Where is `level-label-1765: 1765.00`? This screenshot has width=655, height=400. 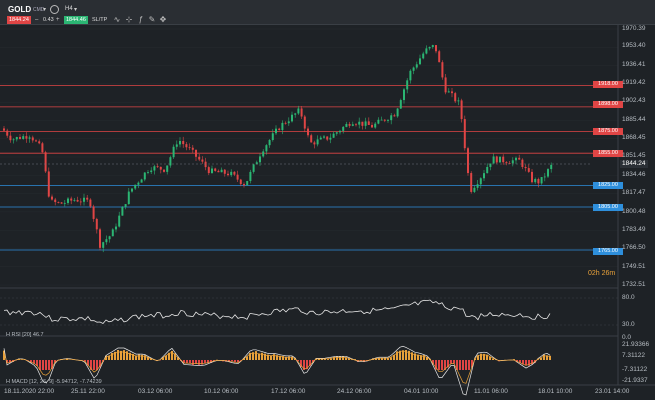
level-label-1765: 1765.00 is located at coordinates (608, 251).